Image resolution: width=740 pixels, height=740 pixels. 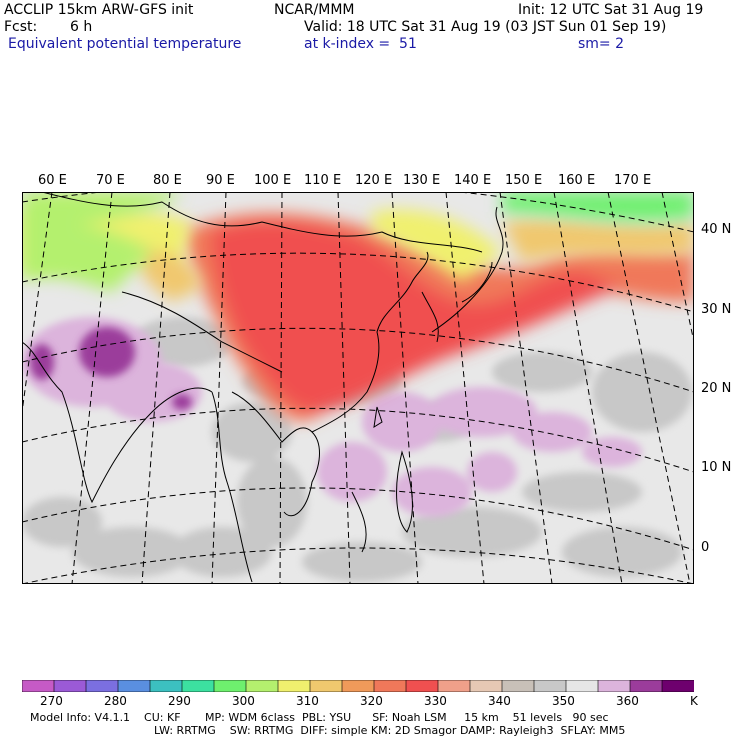 What do you see at coordinates (499, 701) in the screenshot?
I see `colorbar-tick-label: 340` at bounding box center [499, 701].